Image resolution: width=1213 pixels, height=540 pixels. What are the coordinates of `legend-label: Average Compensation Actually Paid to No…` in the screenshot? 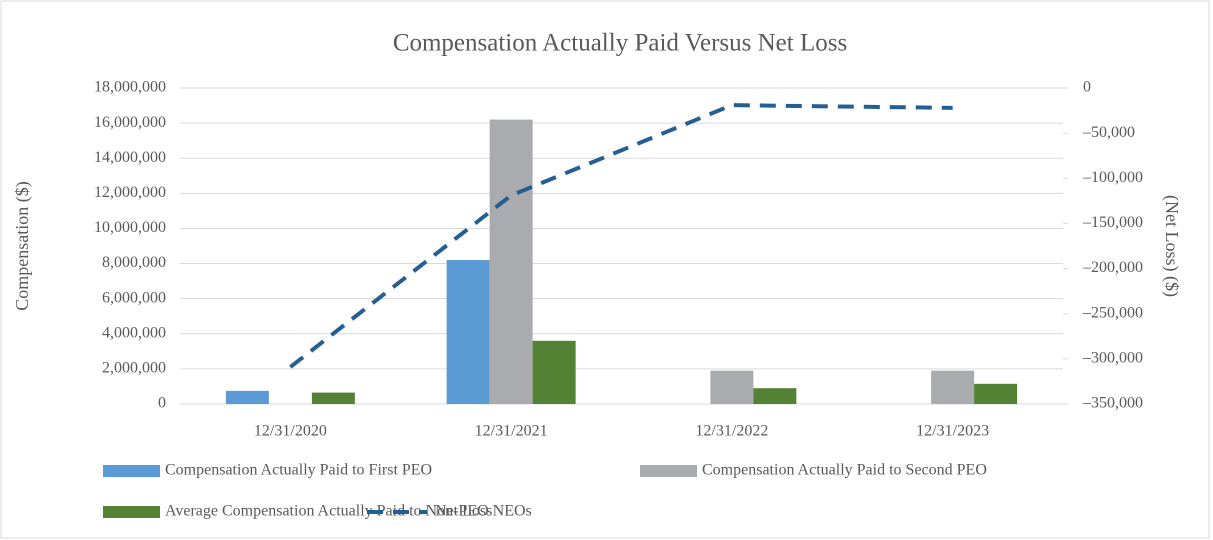 It's located at (348, 511).